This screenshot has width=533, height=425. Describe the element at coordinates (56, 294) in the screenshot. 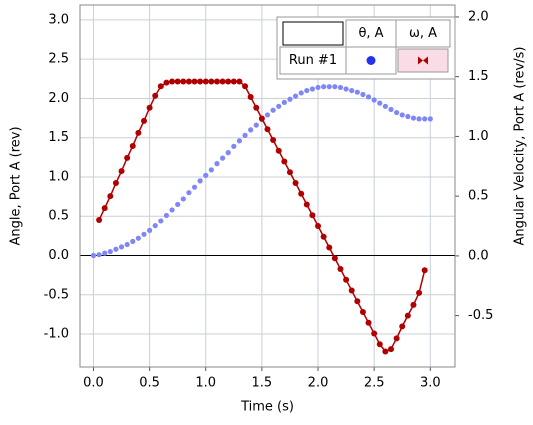

I see `y-tick-label: -0.5` at that location.